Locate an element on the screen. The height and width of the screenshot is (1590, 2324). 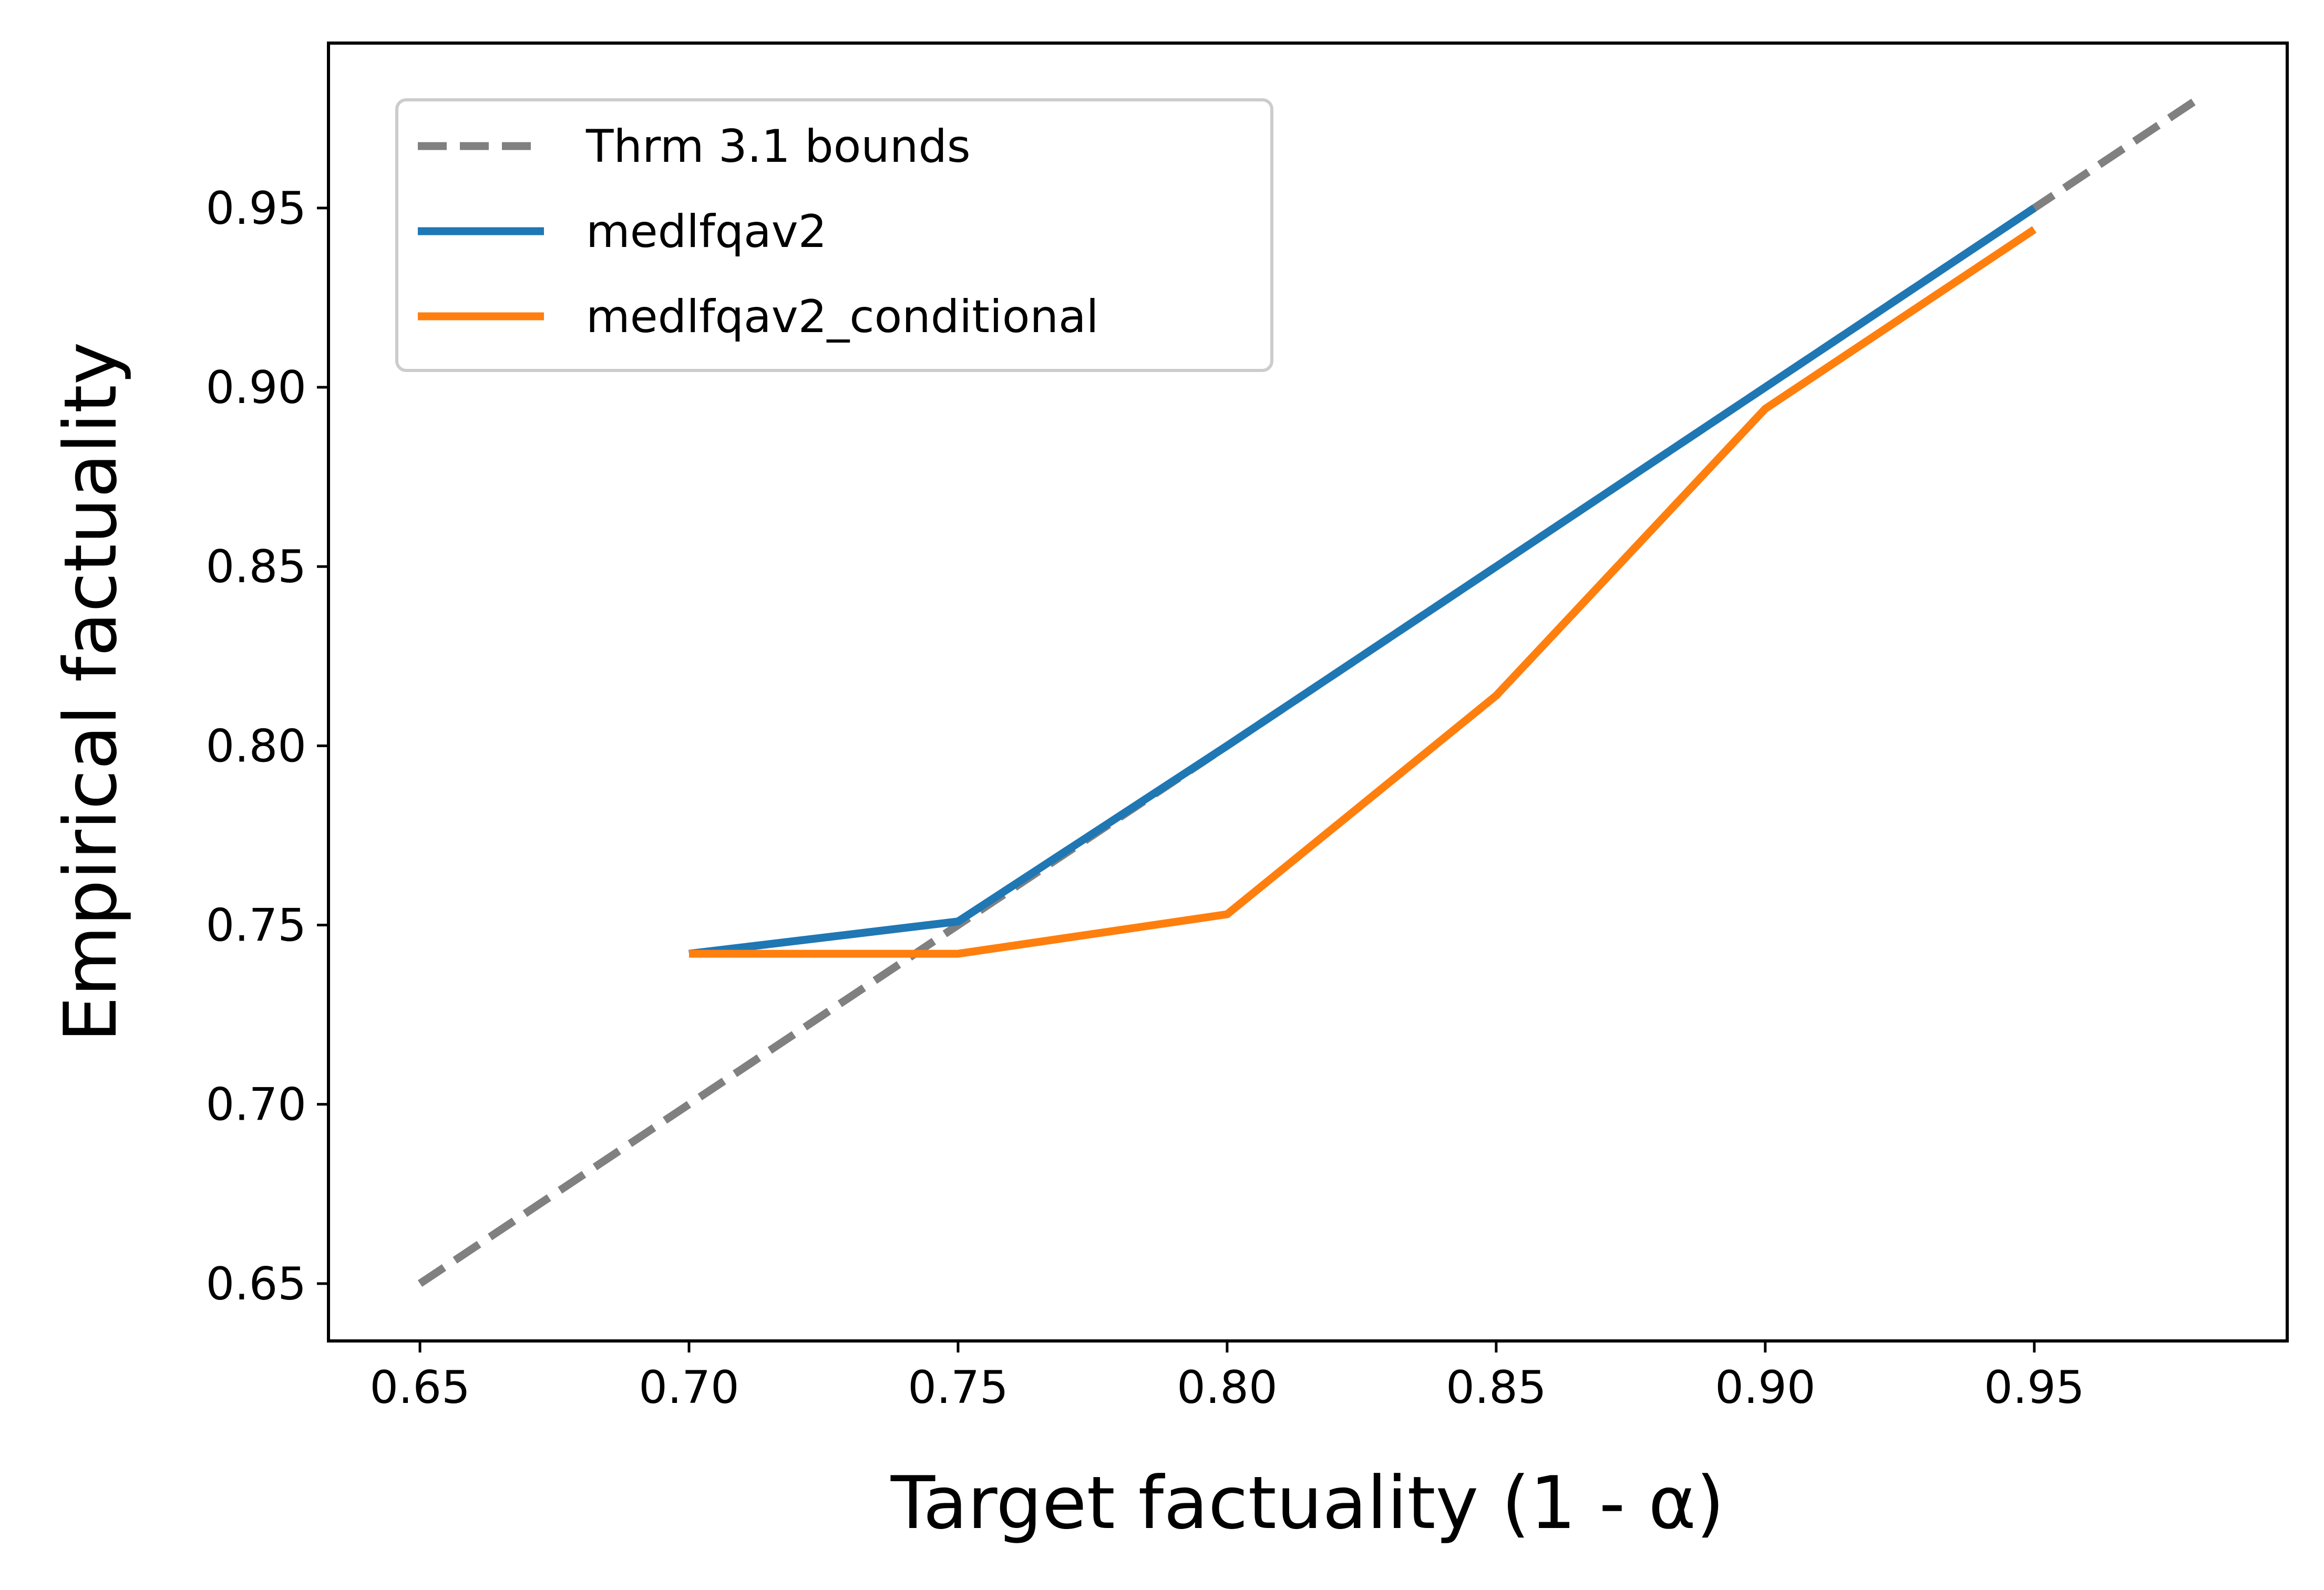
x-tick-label: 0.65 is located at coordinates (420, 1387).